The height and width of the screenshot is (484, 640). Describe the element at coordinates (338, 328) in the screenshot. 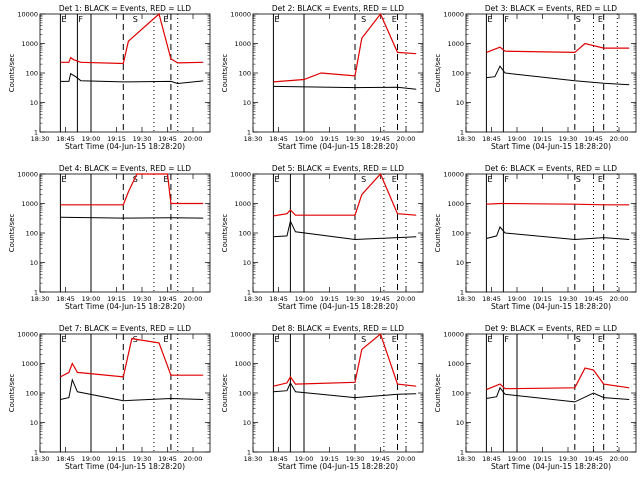

I see `panel-title: Det 8: BLACK = Events, RED = LLD` at that location.